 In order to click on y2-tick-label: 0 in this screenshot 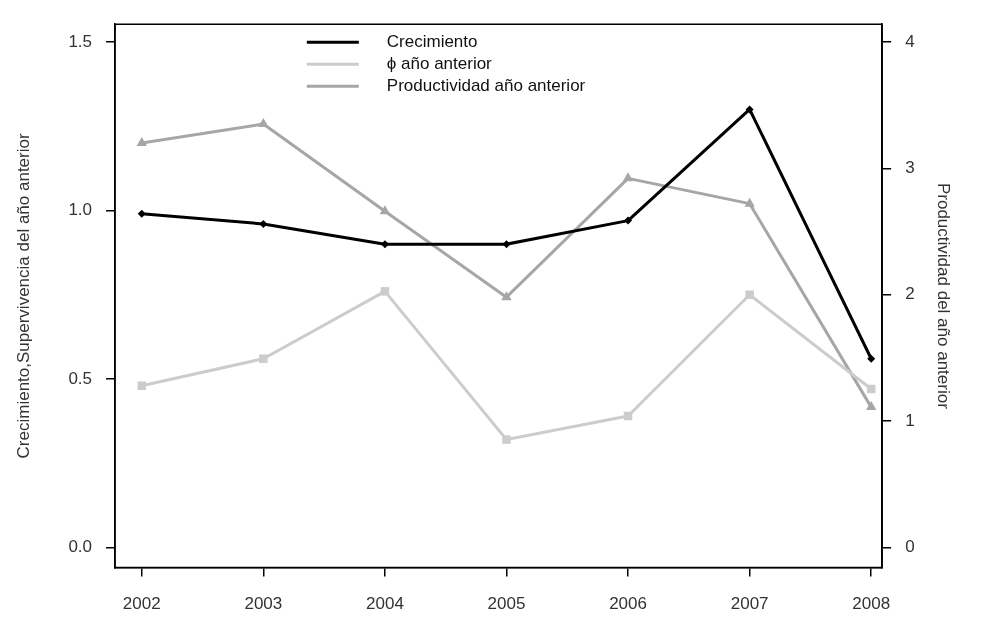, I will do `click(910, 547)`.